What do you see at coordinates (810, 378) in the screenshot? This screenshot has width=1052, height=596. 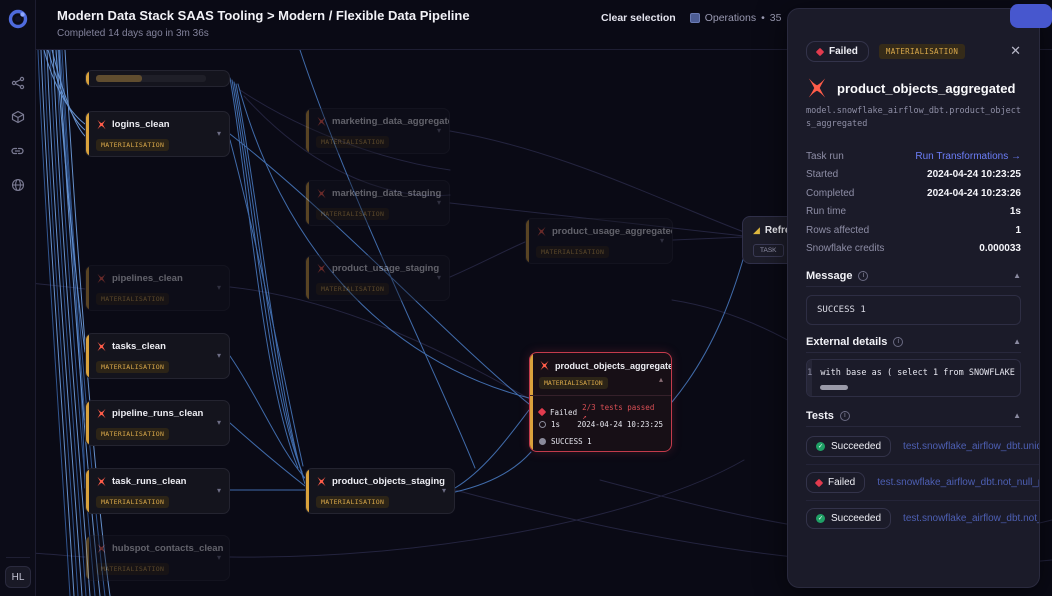 I see `line-number: 1` at bounding box center [810, 378].